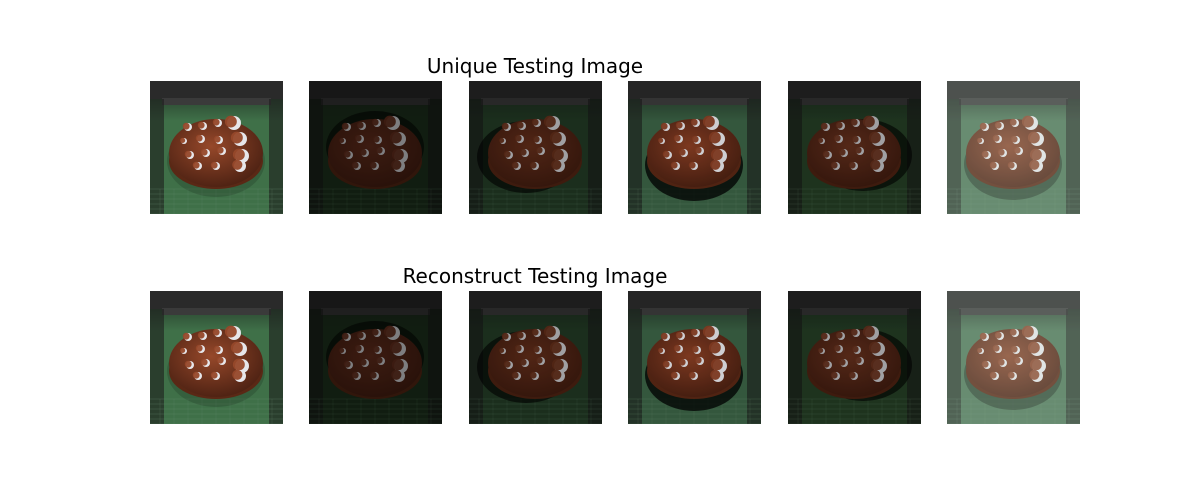  I want to click on reconstruct-testing-image-title: Reconstruct Testing Image, so click(535, 276).